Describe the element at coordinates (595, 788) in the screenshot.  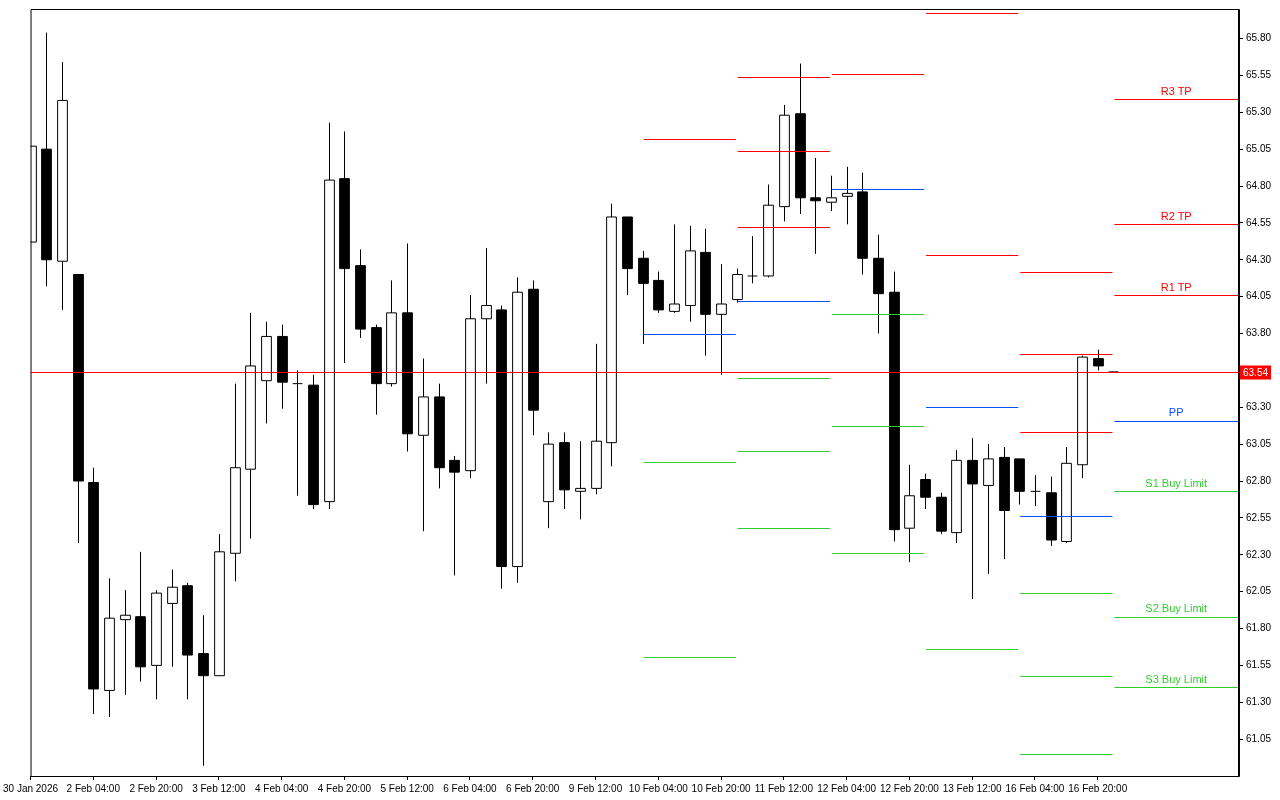
I see `x-tick-label: 9 Feb 12:00` at that location.